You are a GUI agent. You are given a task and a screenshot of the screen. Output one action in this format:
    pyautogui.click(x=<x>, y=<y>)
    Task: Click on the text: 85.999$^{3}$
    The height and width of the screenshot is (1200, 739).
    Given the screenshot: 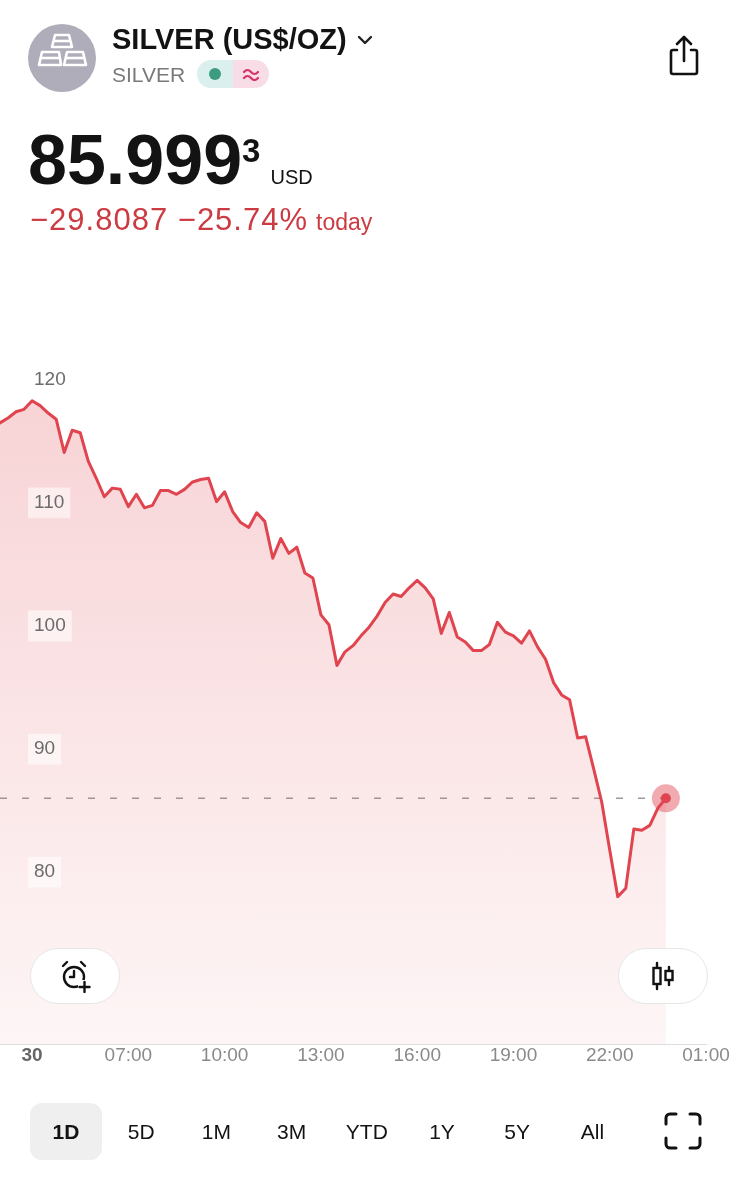 What is the action you would take?
    pyautogui.click(x=144, y=160)
    